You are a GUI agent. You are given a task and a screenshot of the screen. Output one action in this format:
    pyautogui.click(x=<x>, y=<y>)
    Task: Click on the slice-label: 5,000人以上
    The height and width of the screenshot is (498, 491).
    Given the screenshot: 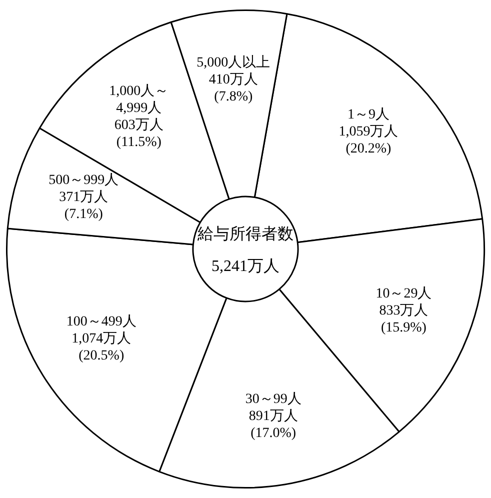 What is the action you would take?
    pyautogui.click(x=233, y=62)
    